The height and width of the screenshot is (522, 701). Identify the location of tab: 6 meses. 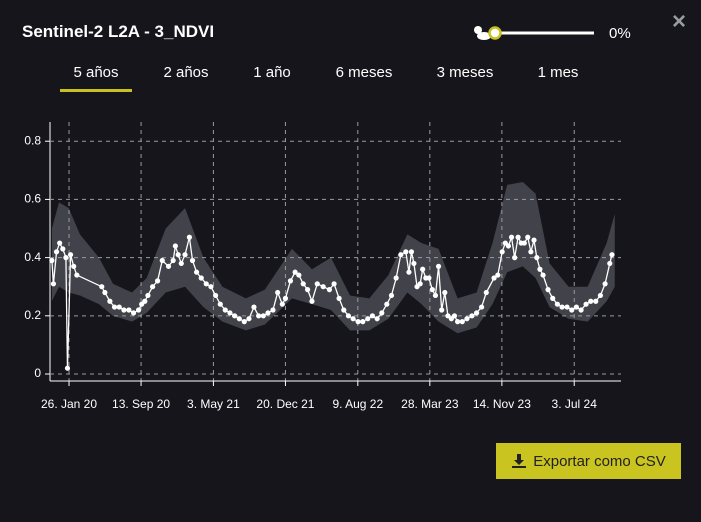
(364, 72).